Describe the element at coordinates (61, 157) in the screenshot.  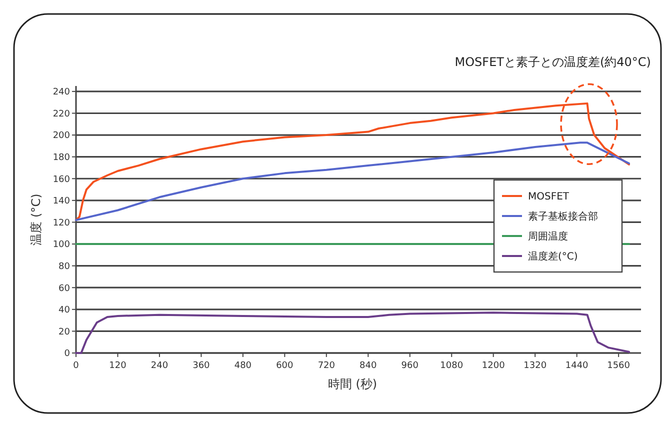
I see `y-tick-label: 180` at that location.